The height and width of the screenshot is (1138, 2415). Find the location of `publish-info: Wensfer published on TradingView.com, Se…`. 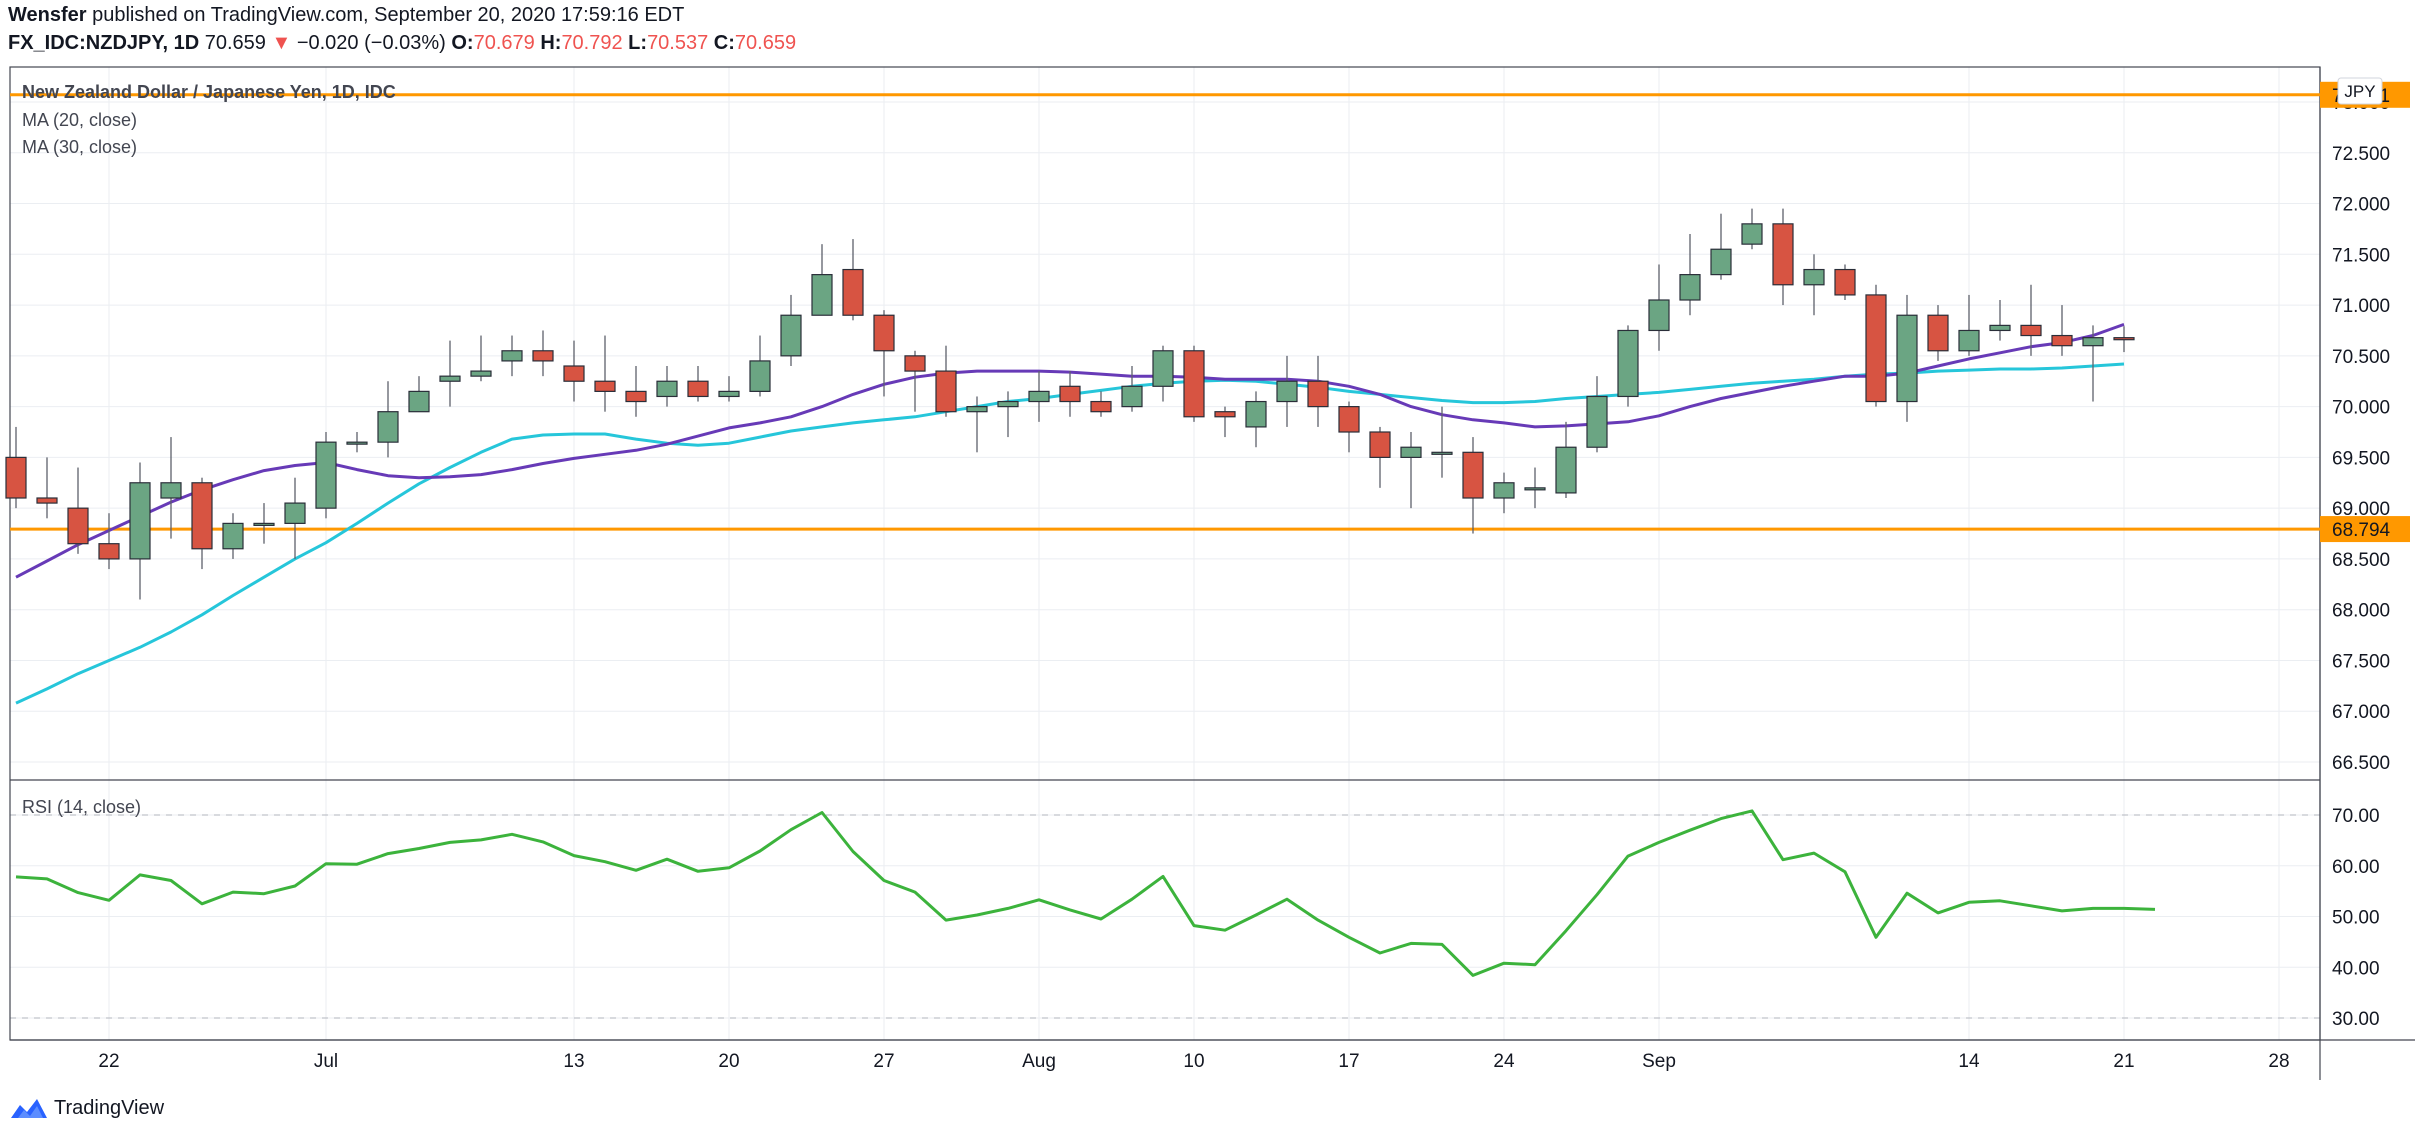

publish-info: Wensfer published on TradingView.com, Se… is located at coordinates (346, 15).